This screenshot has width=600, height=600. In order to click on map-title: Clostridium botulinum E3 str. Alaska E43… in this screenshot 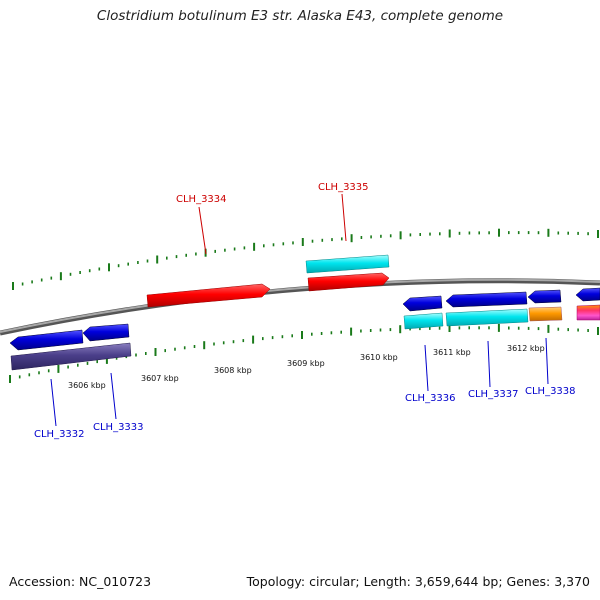, I will do `click(300, 16)`.